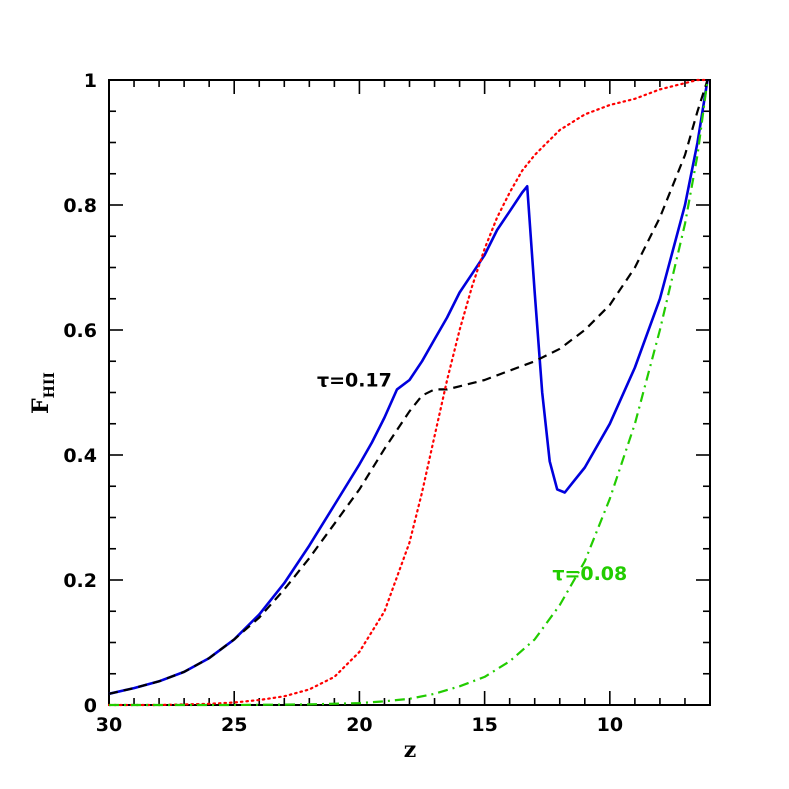 This screenshot has height=789, width=789. I want to click on y-tick-label: 0.8, so click(80, 206).